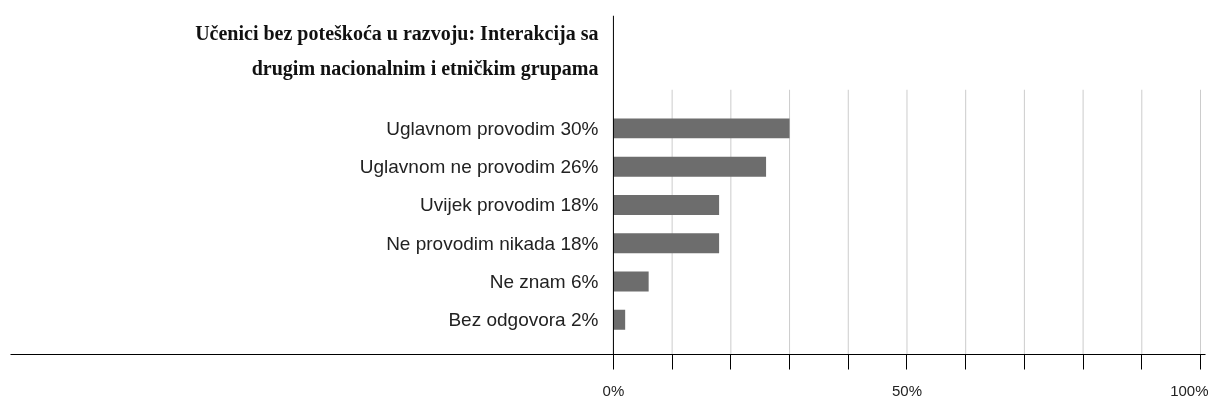 The image size is (1208, 401). Describe the element at coordinates (397, 51) in the screenshot. I see `chart-title: Učenici bez poteškoća u razvoju: Interakcija sa drugim nacionalnim i etničkim grupama` at that location.